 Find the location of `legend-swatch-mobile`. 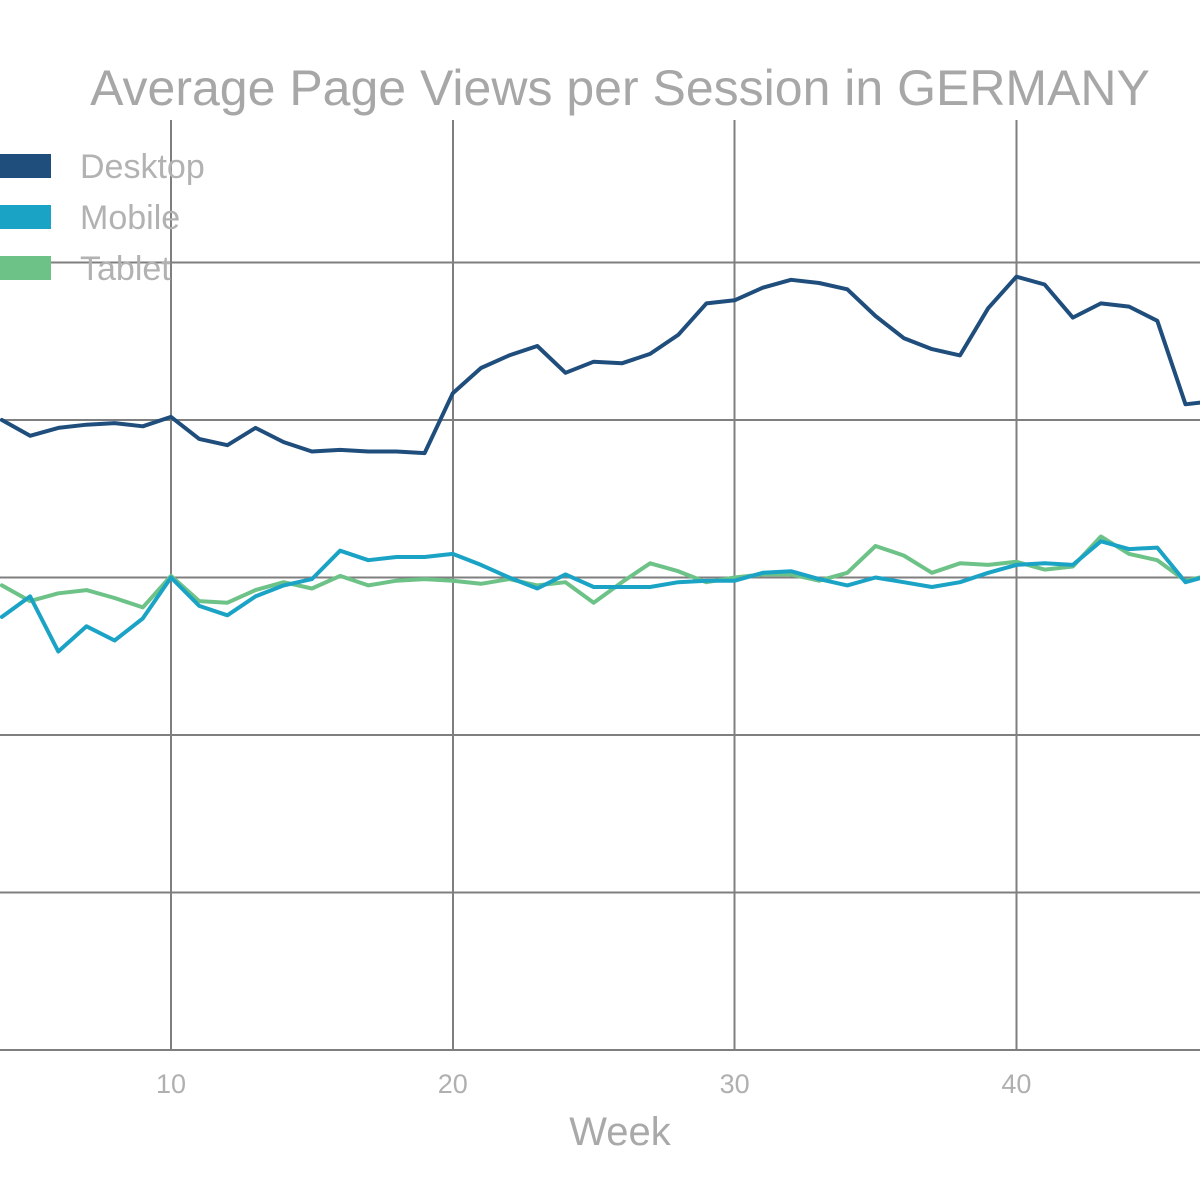

legend-swatch-mobile is located at coordinates (25, 217).